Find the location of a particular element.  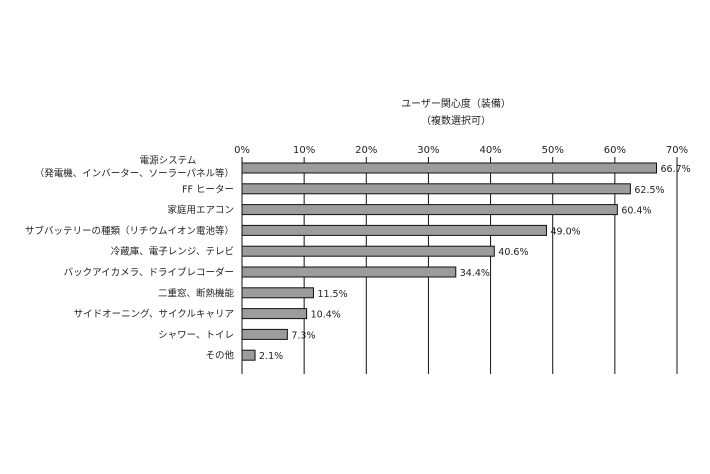

category-label: 家庭用エアコン is located at coordinates (200, 210).